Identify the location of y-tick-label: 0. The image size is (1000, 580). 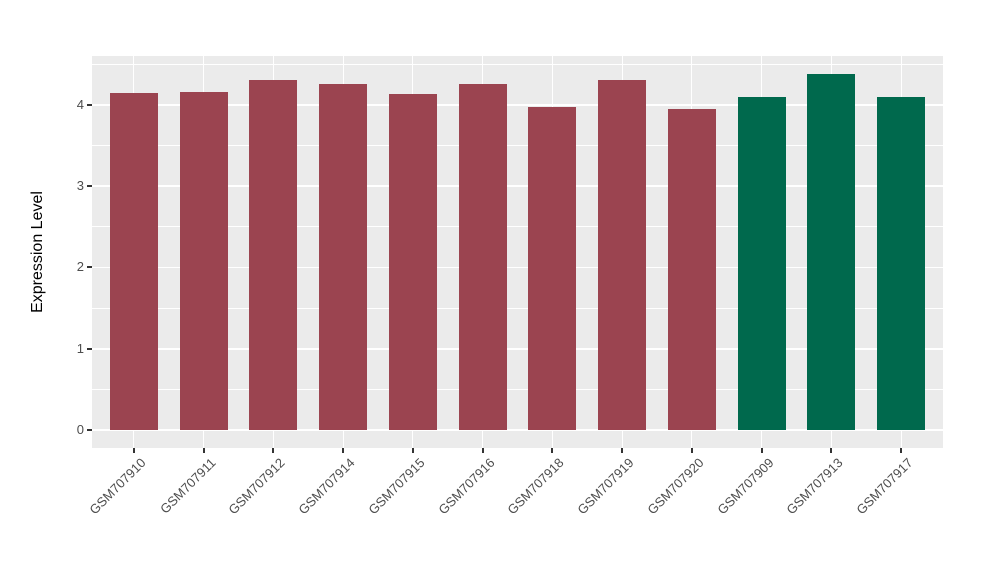
(80, 430).